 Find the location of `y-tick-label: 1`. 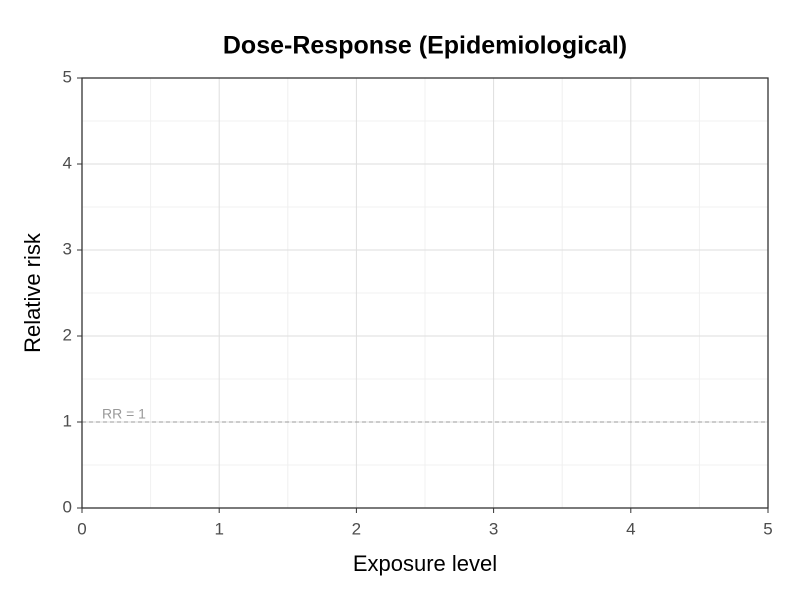

y-tick-label: 1 is located at coordinates (67, 420).